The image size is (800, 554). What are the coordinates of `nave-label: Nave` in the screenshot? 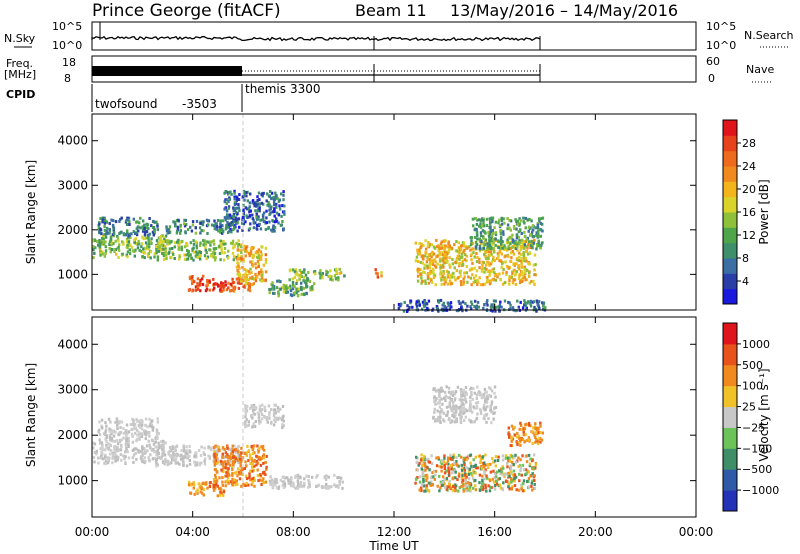 It's located at (760, 69).